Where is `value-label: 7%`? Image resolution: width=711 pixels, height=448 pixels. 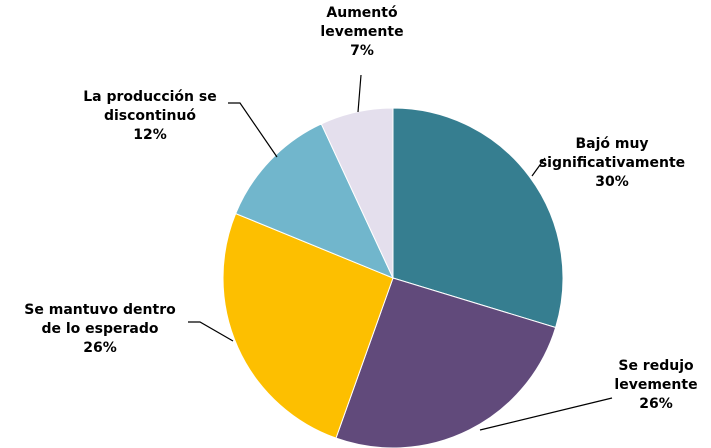
value-label: 7% is located at coordinates (362, 51).